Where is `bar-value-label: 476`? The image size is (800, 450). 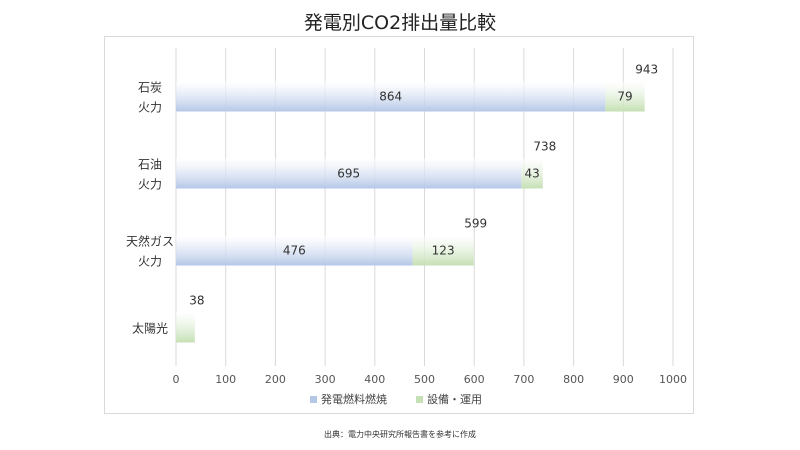
bar-value-label: 476 is located at coordinates (294, 251).